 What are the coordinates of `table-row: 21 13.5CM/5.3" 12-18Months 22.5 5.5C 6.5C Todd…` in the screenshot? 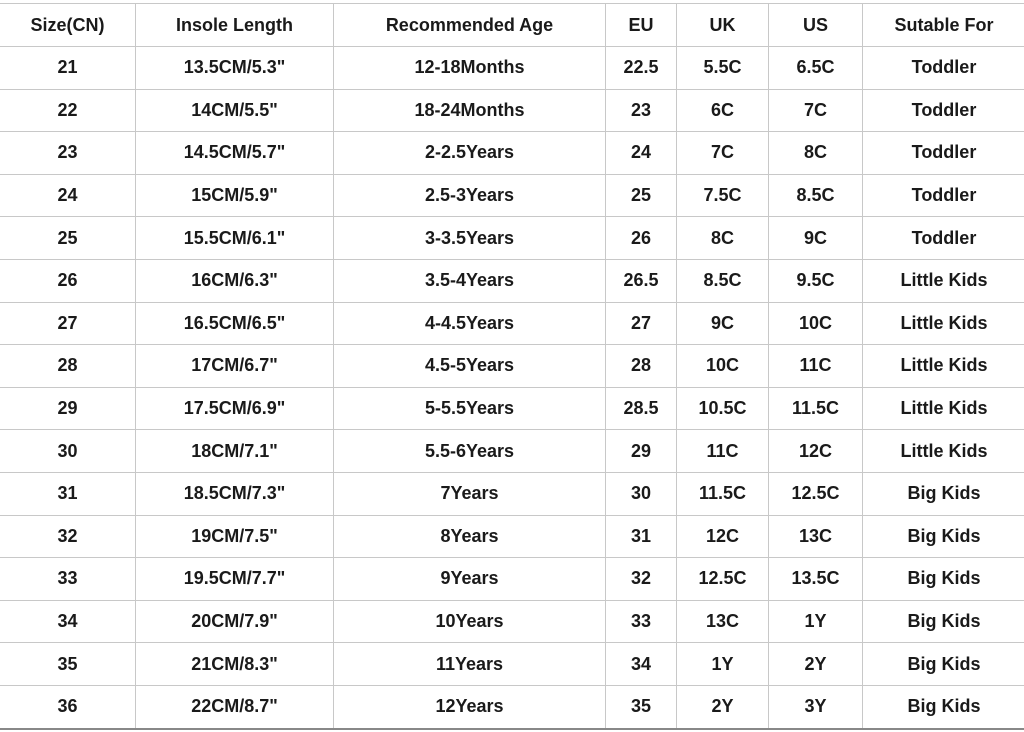 It's located at (512, 68).